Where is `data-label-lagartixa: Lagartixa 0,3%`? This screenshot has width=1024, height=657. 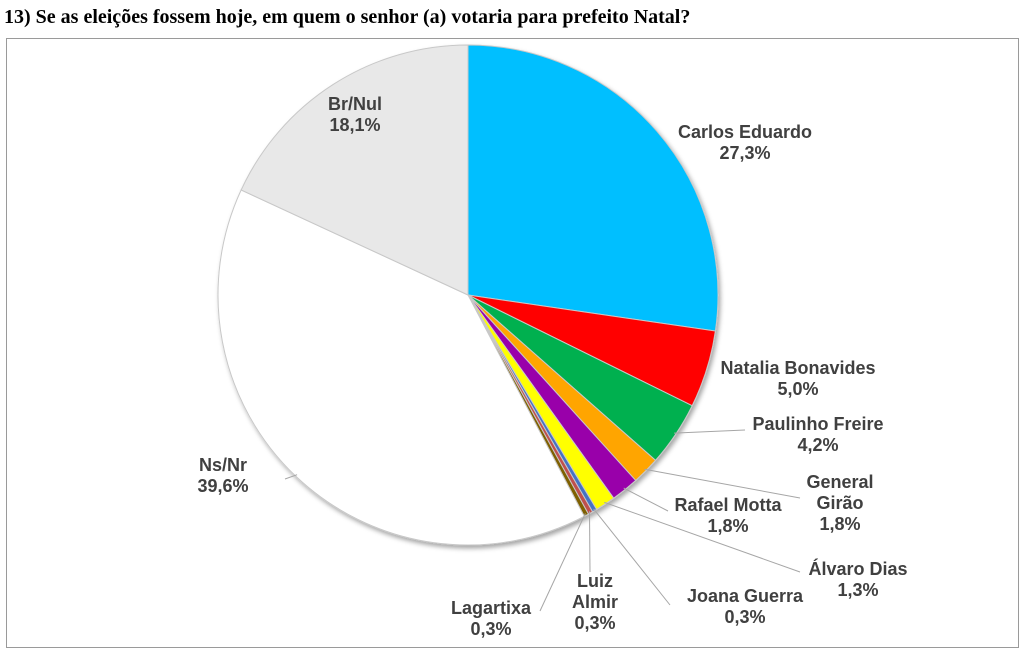
data-label-lagartixa: Lagartixa 0,3% is located at coordinates (491, 618).